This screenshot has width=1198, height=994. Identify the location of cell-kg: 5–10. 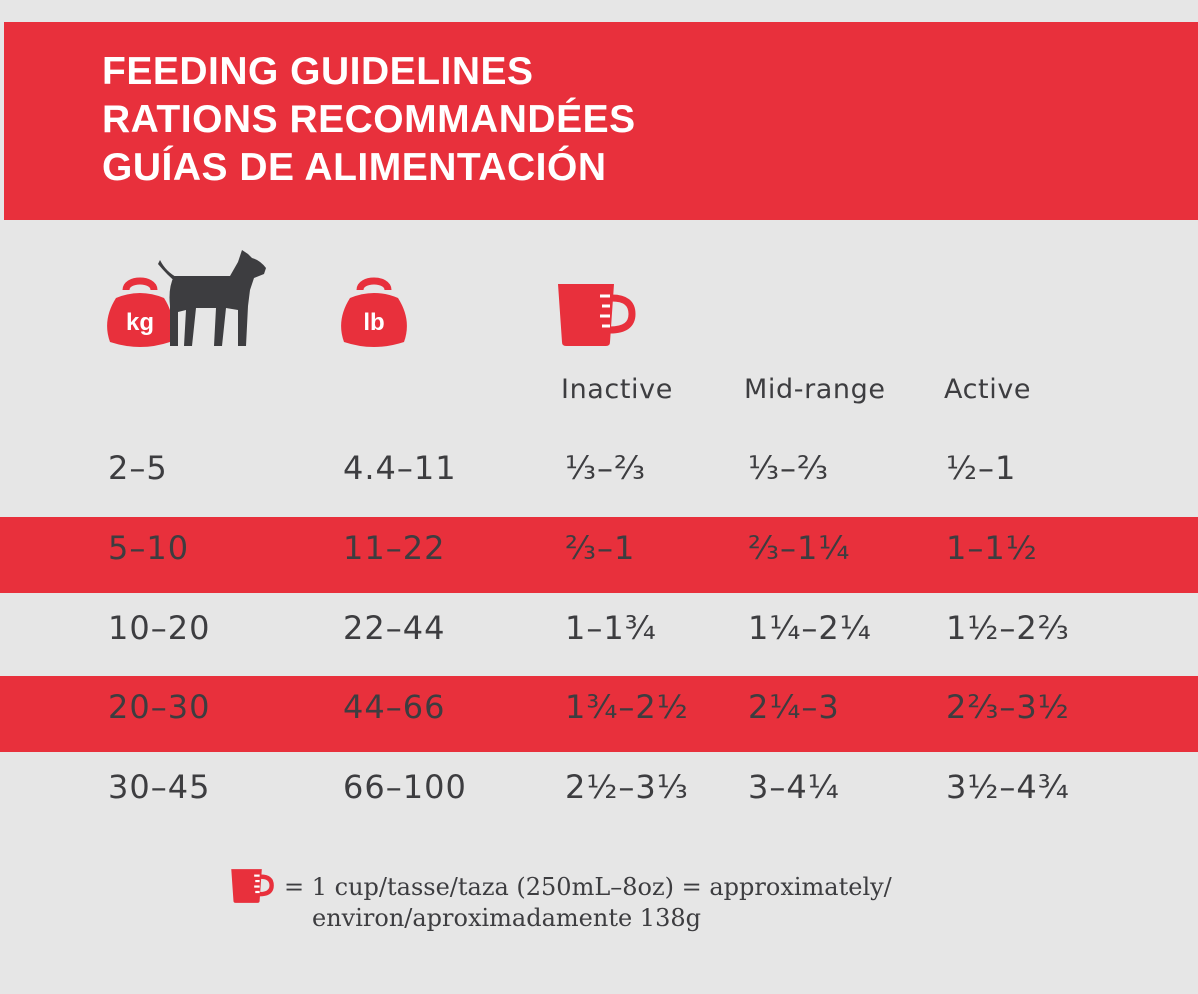
(149, 548).